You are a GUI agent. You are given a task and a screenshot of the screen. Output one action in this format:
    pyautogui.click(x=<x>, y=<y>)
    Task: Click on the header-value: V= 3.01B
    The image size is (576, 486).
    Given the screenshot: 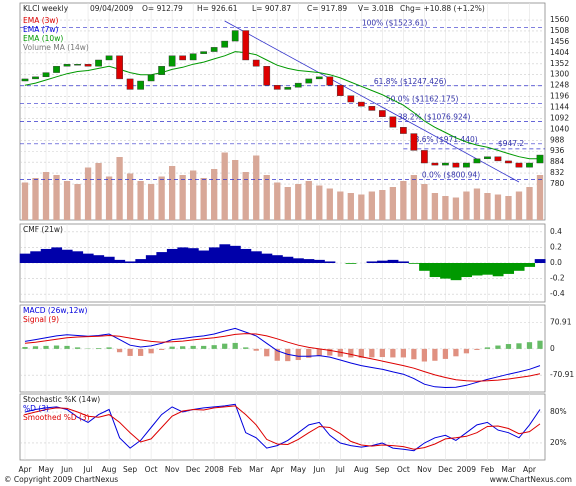 What is the action you would take?
    pyautogui.click(x=376, y=8)
    